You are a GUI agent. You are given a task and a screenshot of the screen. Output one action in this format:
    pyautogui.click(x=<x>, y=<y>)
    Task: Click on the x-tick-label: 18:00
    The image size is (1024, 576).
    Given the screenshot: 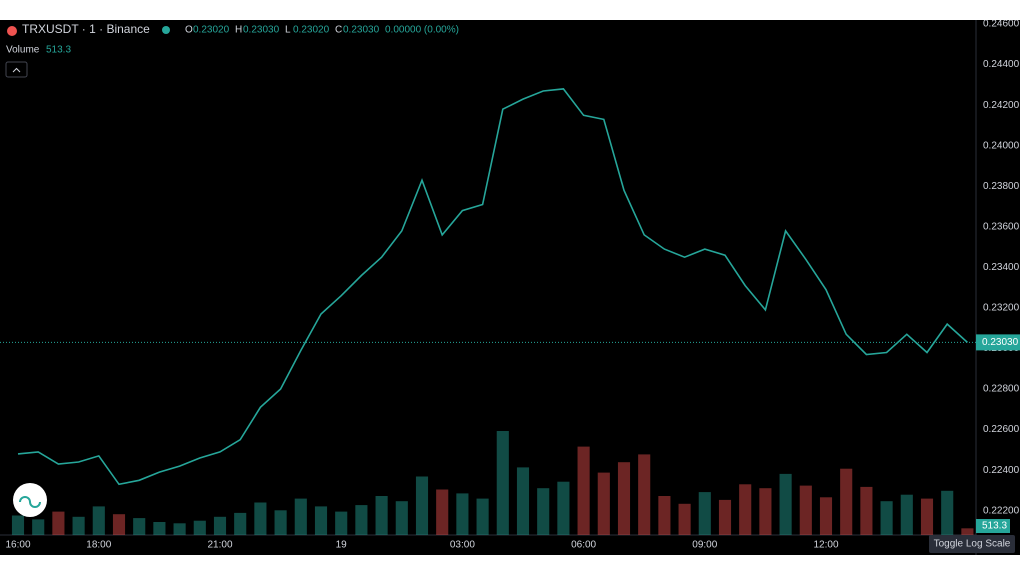 What is the action you would take?
    pyautogui.click(x=98, y=545)
    